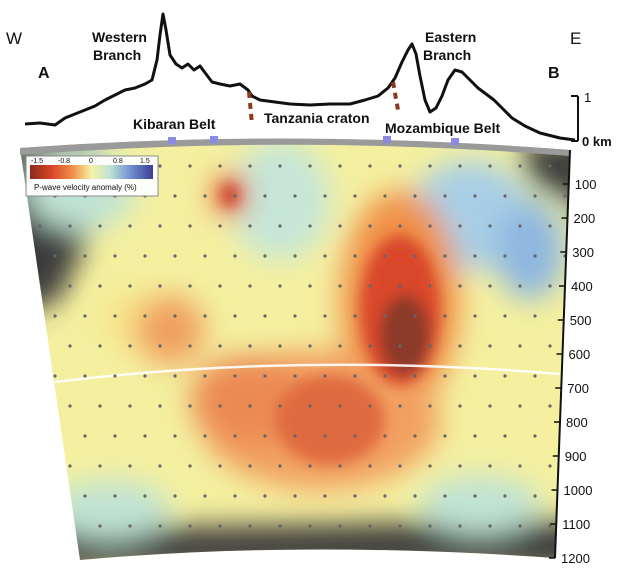 This screenshot has width=622, height=570. What do you see at coordinates (577, 422) in the screenshot?
I see `depth-tick-label: 800` at bounding box center [577, 422].